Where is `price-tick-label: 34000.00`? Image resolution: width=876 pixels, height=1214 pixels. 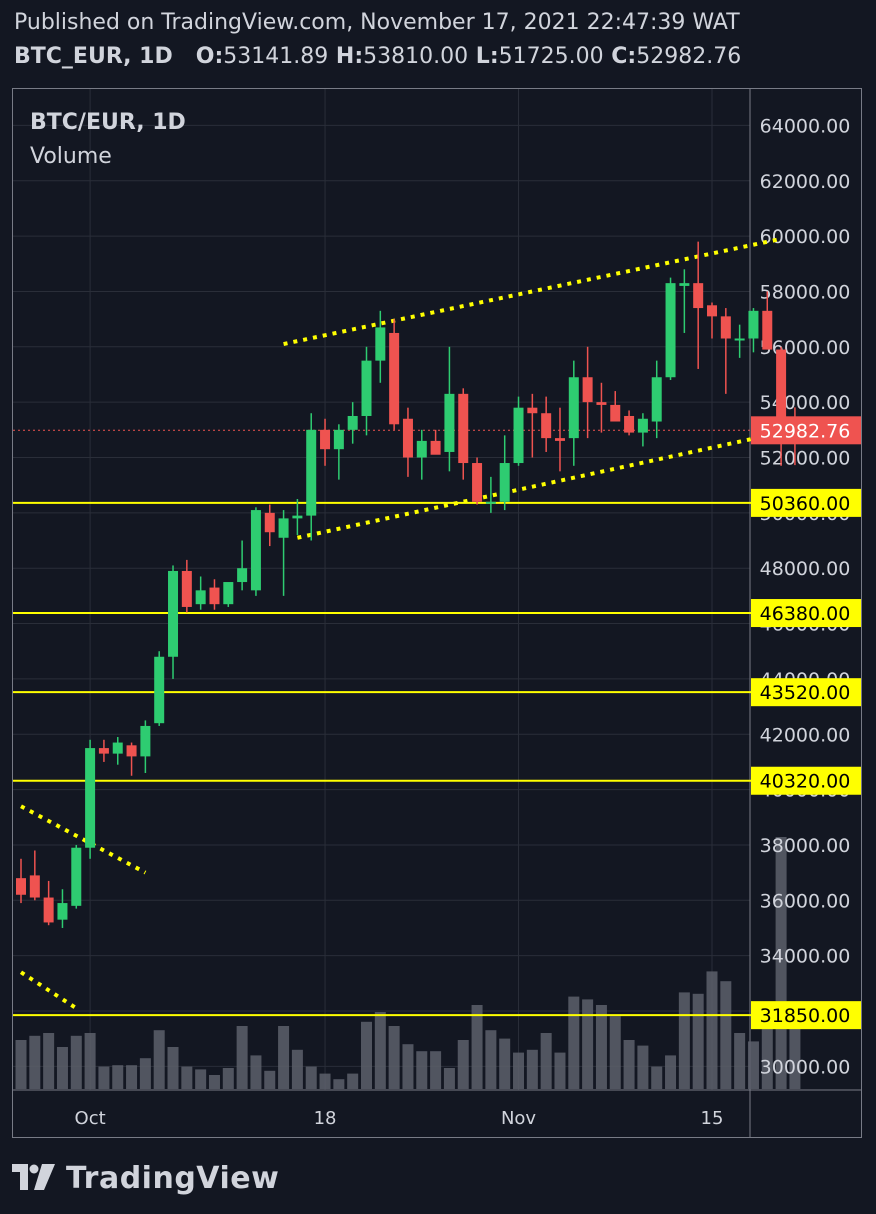
price-tick-label: 34000.00 is located at coordinates (805, 957).